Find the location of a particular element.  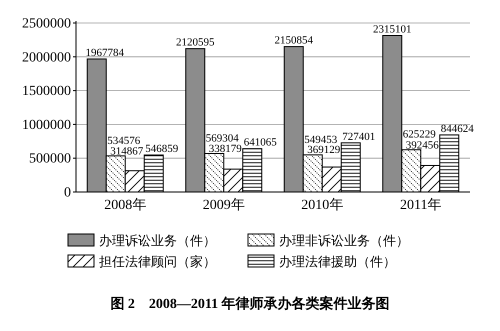

x-tick-label: 2008年 is located at coordinates (125, 205).